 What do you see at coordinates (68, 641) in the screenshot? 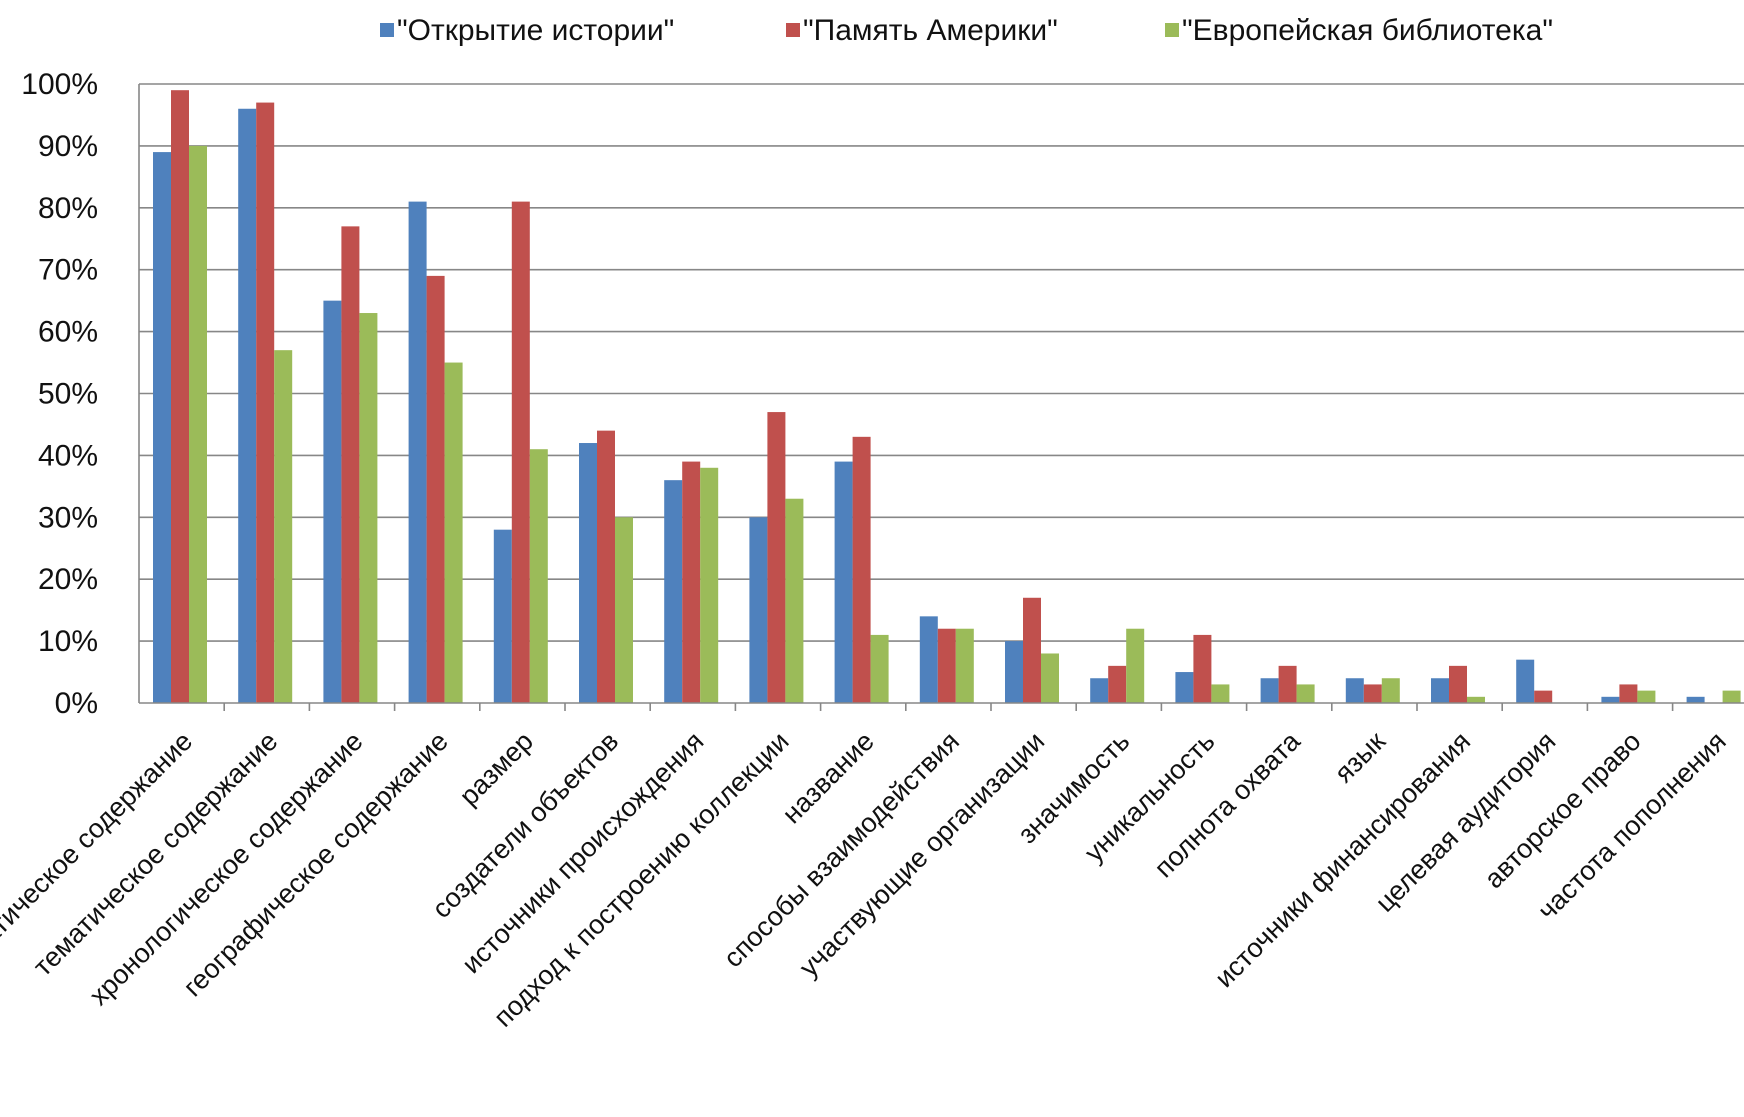
I see `y-tick-label: 10%` at bounding box center [68, 641].